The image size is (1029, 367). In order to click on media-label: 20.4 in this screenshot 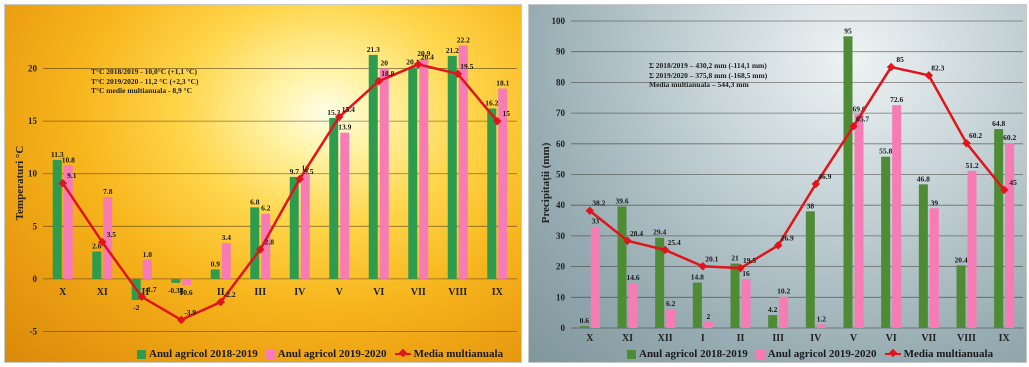, I will do `click(427, 56)`.